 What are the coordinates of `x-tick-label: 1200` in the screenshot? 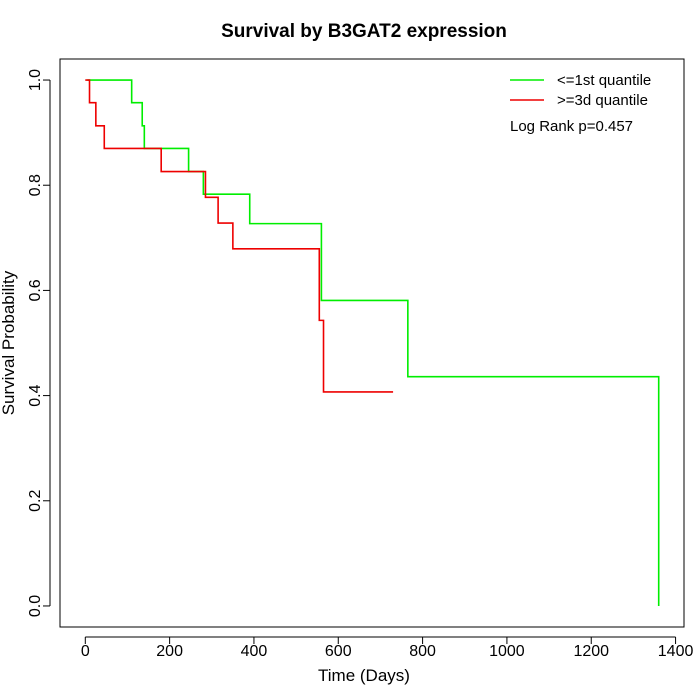 It's located at (591, 651).